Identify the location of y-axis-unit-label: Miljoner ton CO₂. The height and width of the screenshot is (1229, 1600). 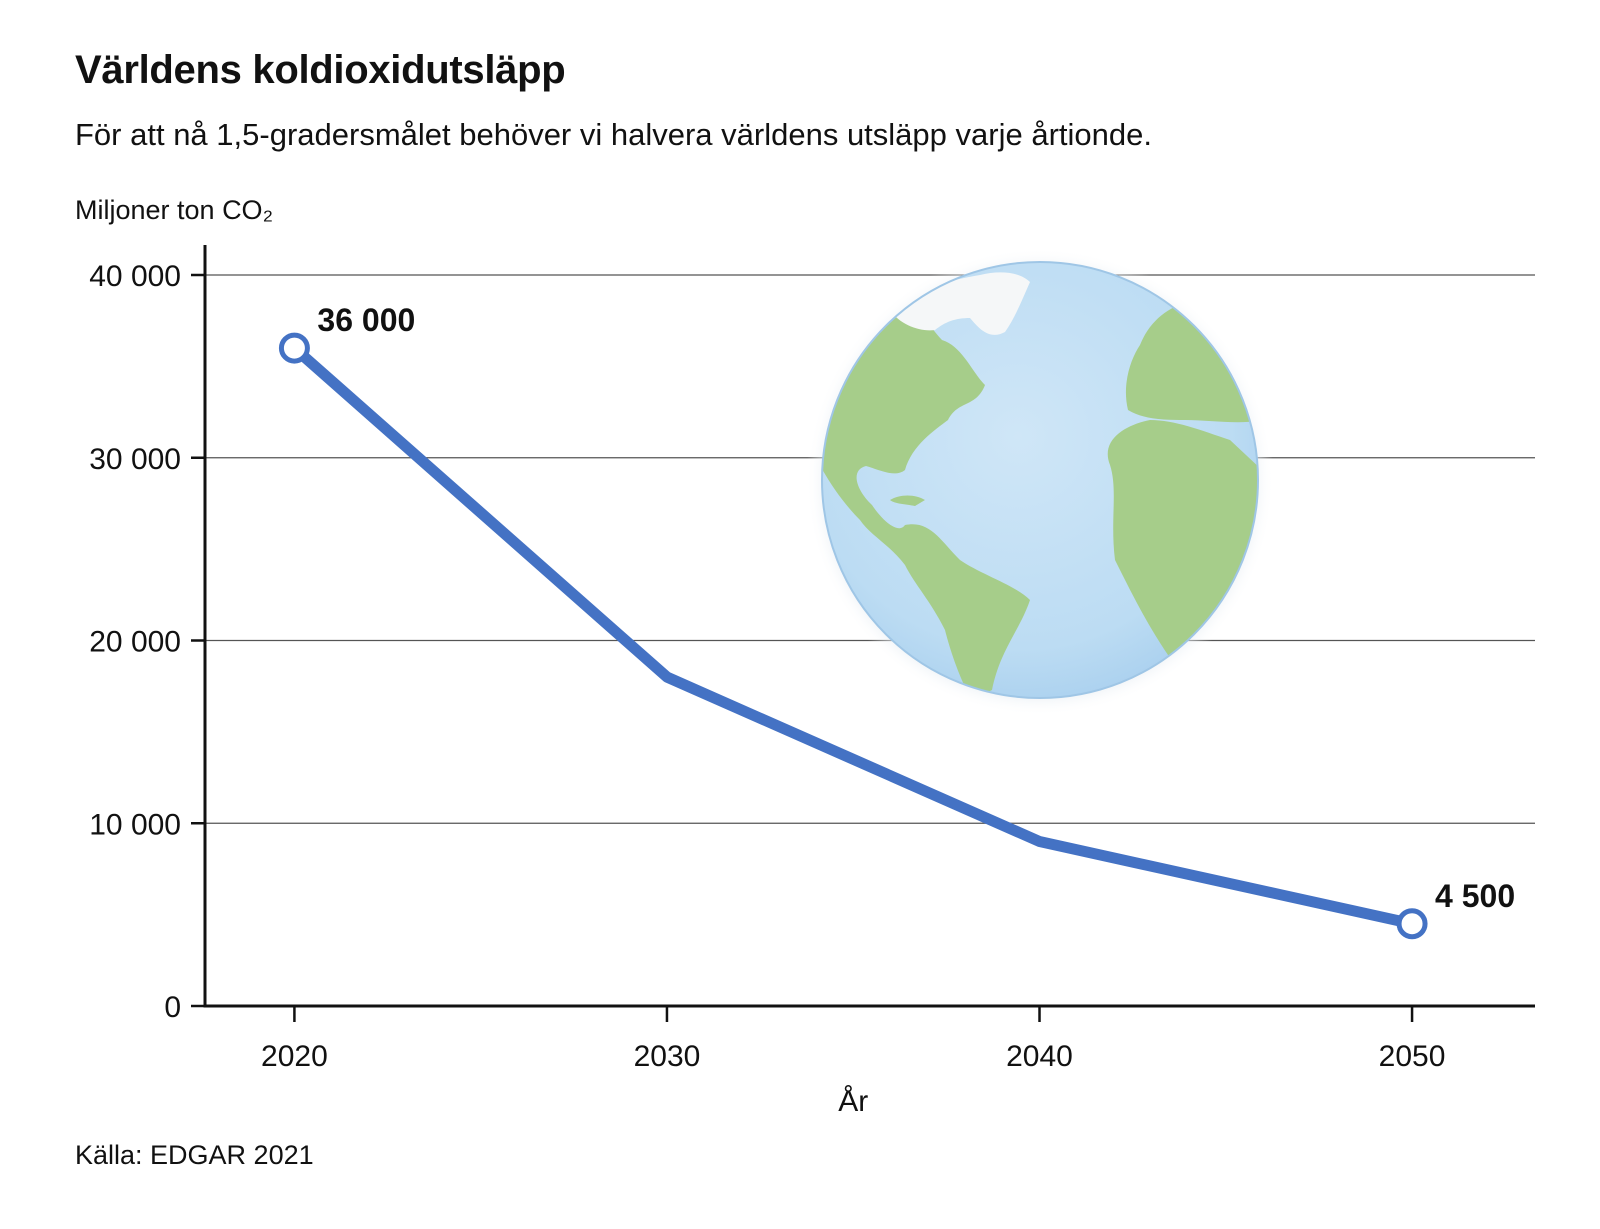
(174, 210).